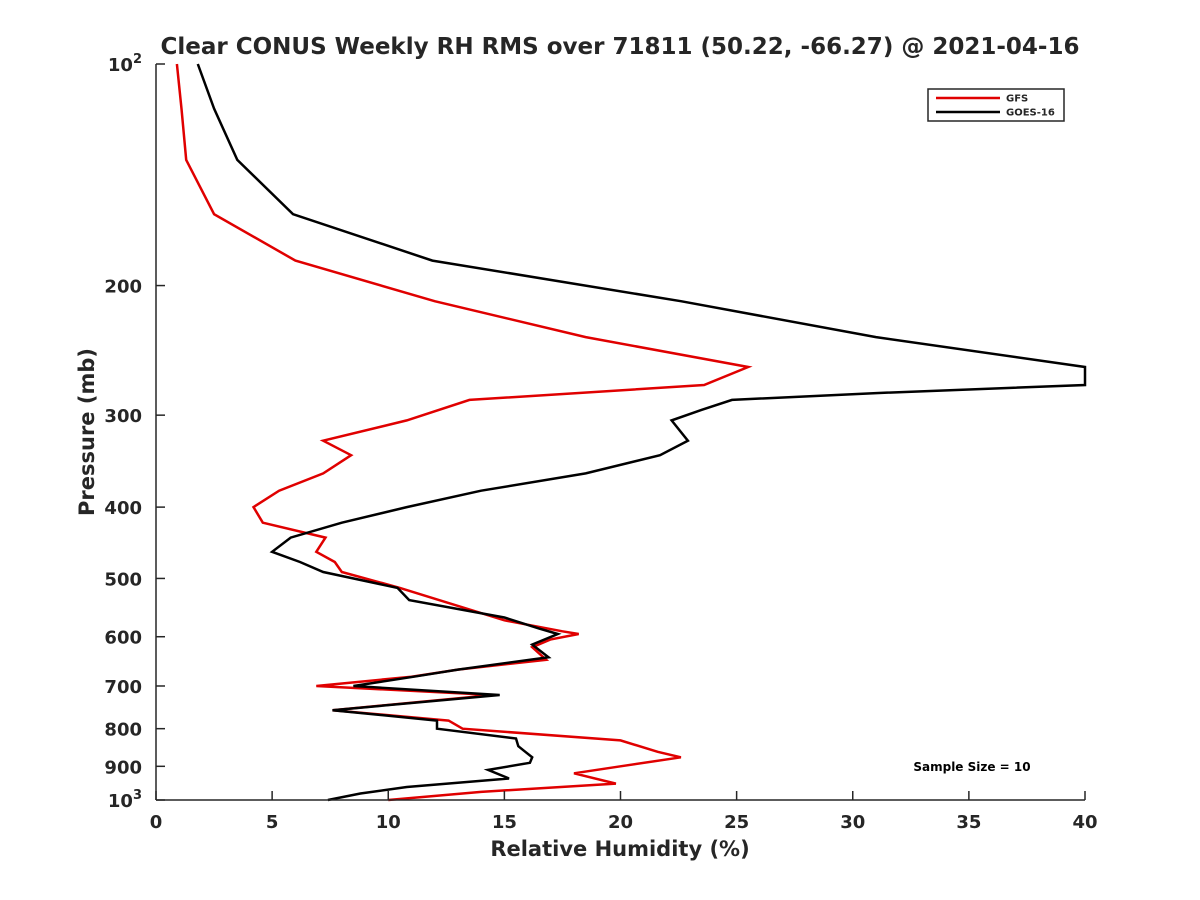  What do you see at coordinates (123, 730) in the screenshot?
I see `y-tick-label: 800` at bounding box center [123, 730].